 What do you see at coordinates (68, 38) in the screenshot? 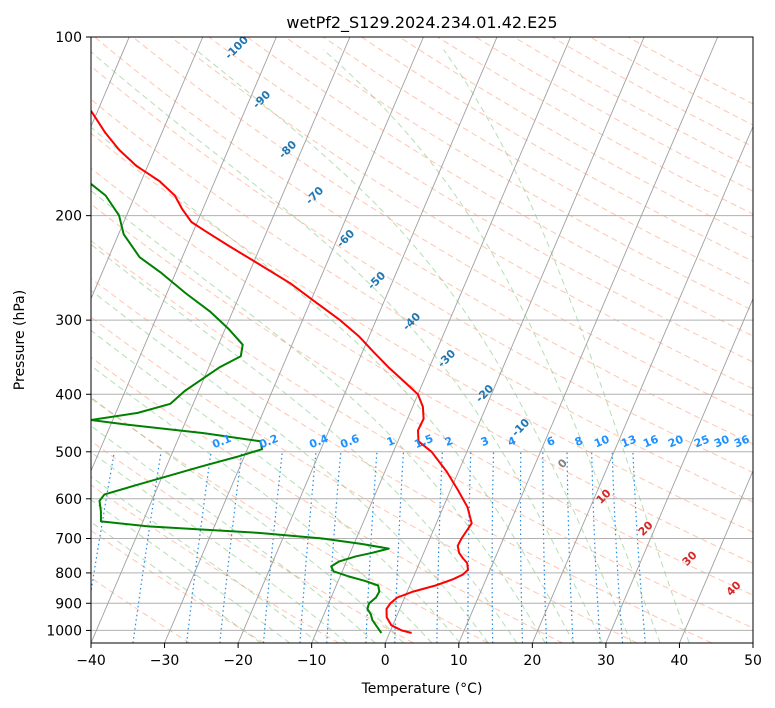
I see `y-tick-label: 100` at bounding box center [68, 38].